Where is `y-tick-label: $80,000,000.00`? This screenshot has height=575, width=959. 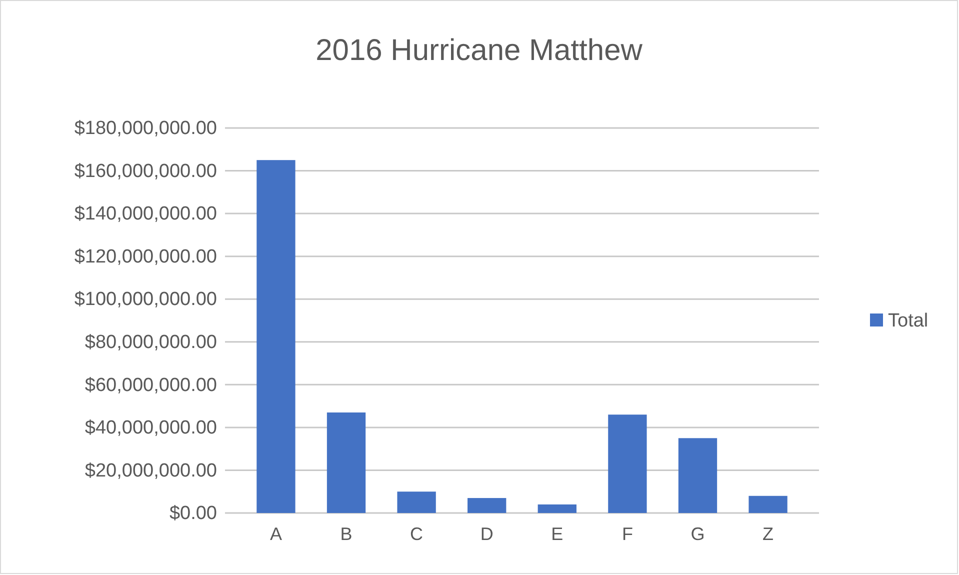
y-tick-label: $80,000,000.00 is located at coordinates (150, 342).